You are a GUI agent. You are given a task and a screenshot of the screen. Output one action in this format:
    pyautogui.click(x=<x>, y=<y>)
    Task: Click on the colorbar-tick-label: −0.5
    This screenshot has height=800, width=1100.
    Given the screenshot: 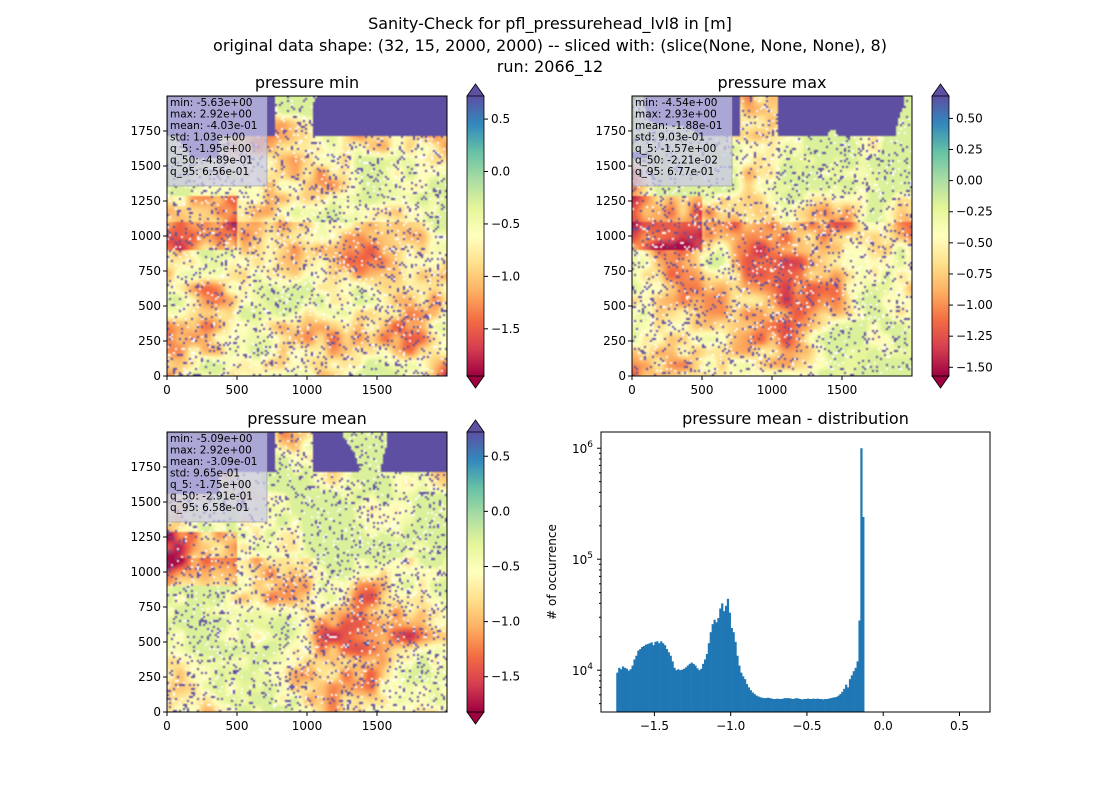 What is the action you would take?
    pyautogui.click(x=505, y=224)
    